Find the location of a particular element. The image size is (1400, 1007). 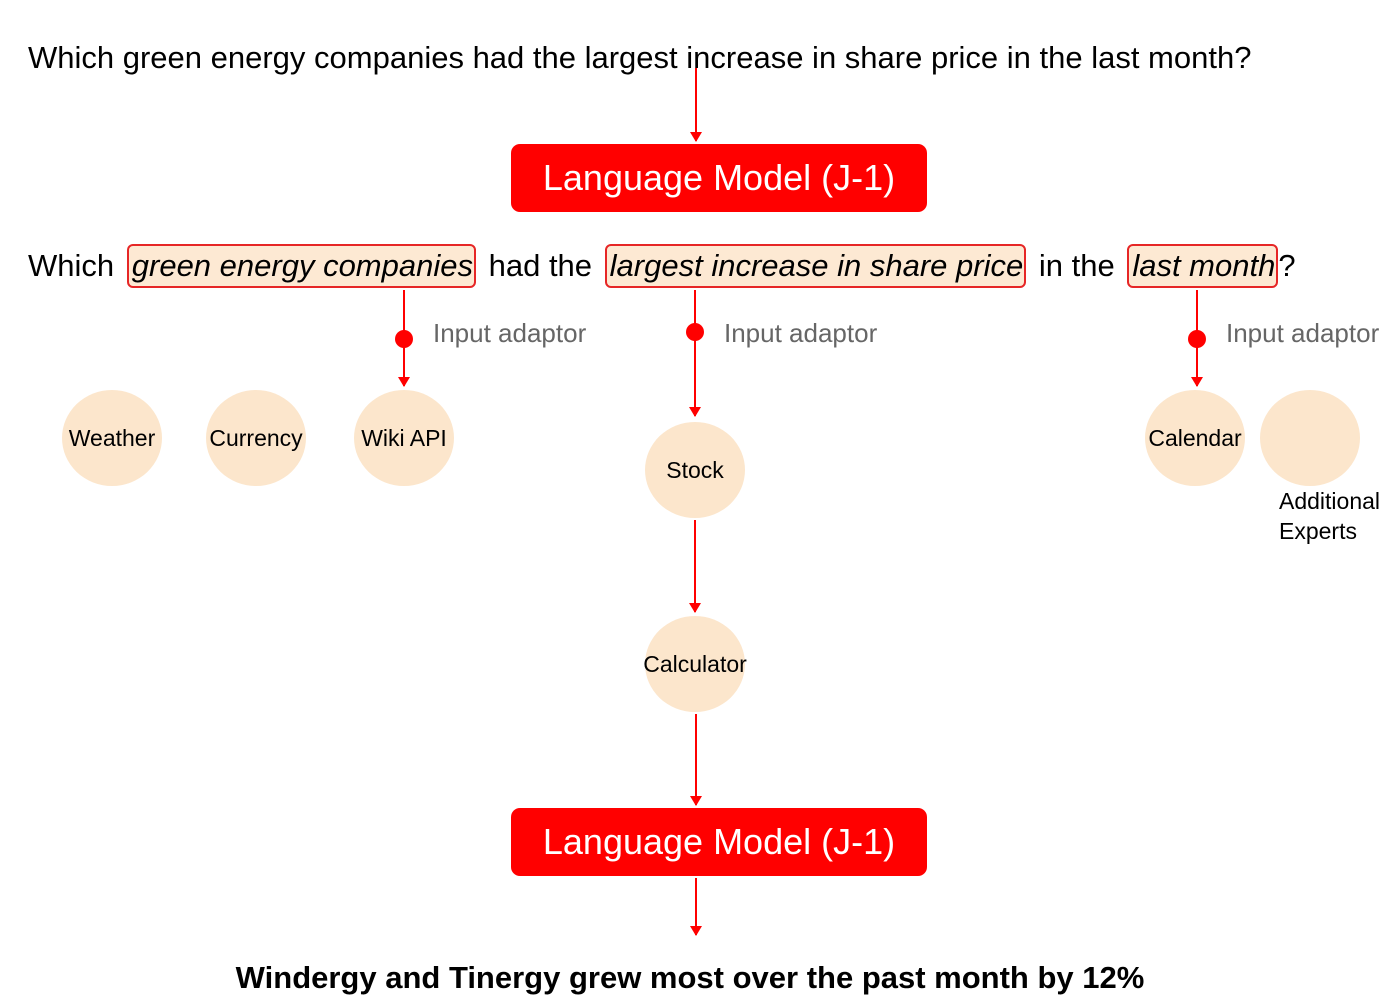

entity-largest-increase: largest increase in share price is located at coordinates (815, 266).